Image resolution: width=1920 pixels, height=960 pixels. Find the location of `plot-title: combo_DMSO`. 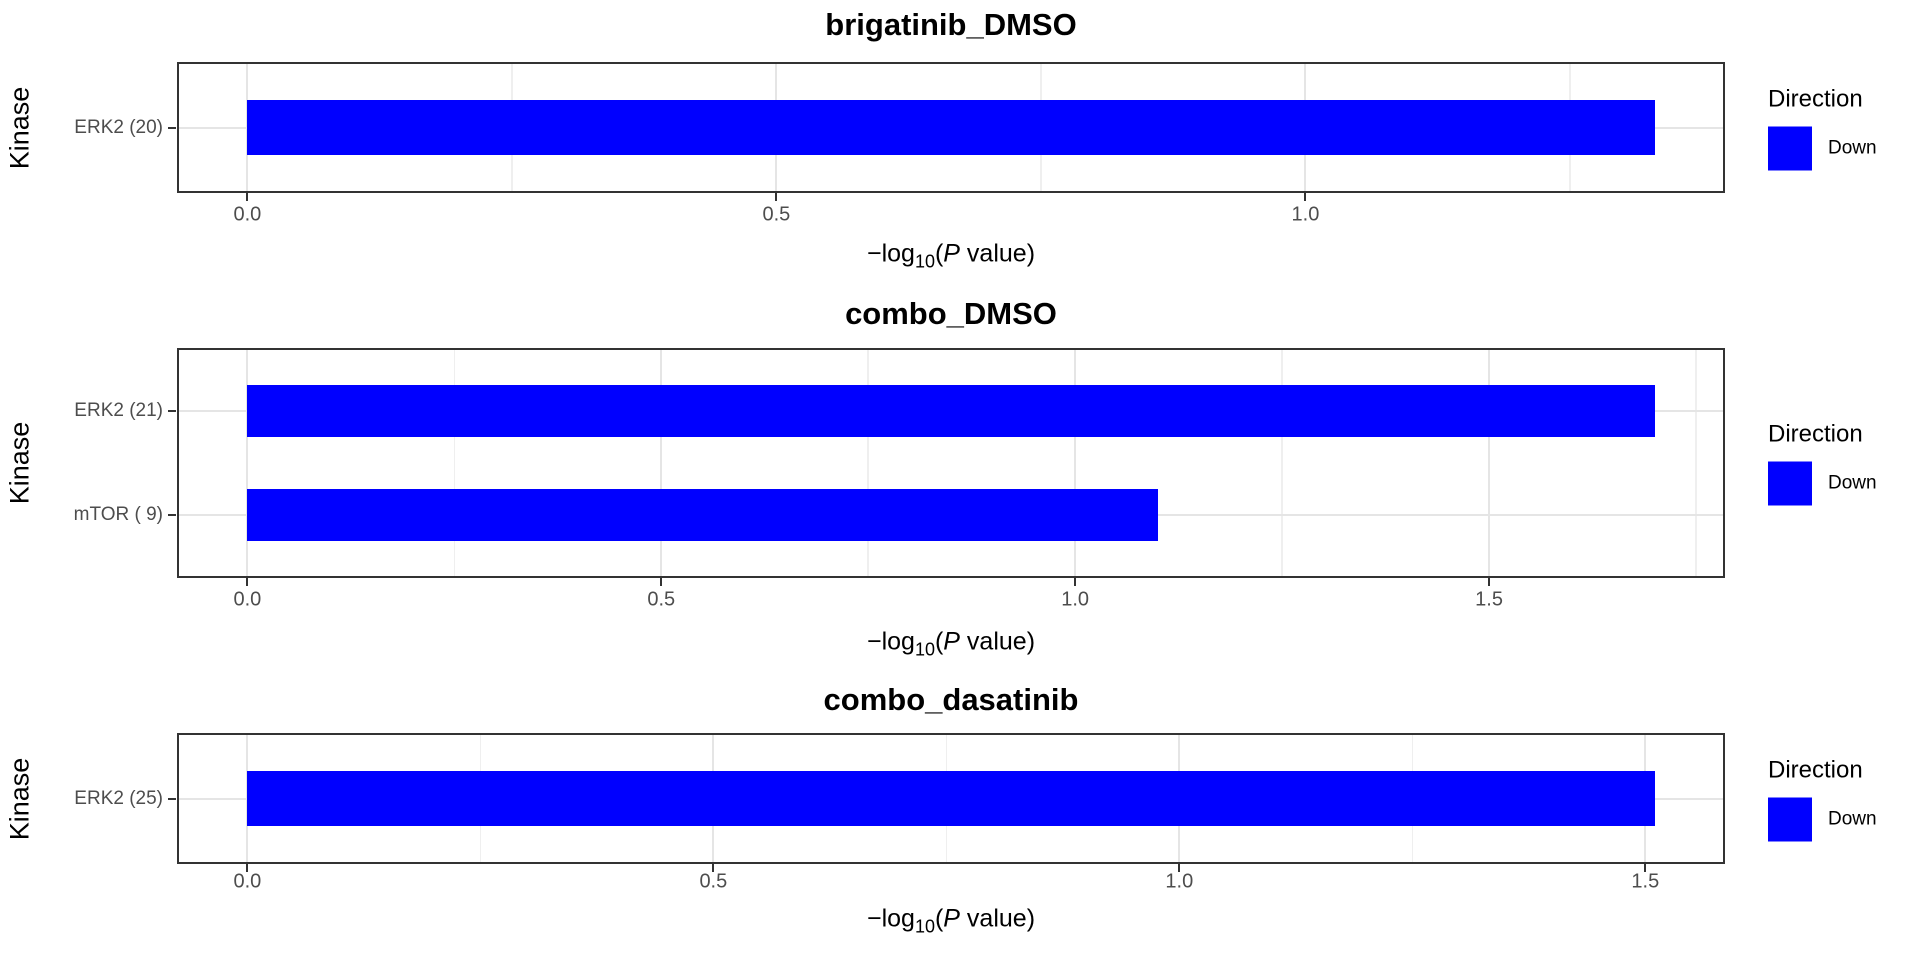

plot-title: combo_DMSO is located at coordinates (951, 313).